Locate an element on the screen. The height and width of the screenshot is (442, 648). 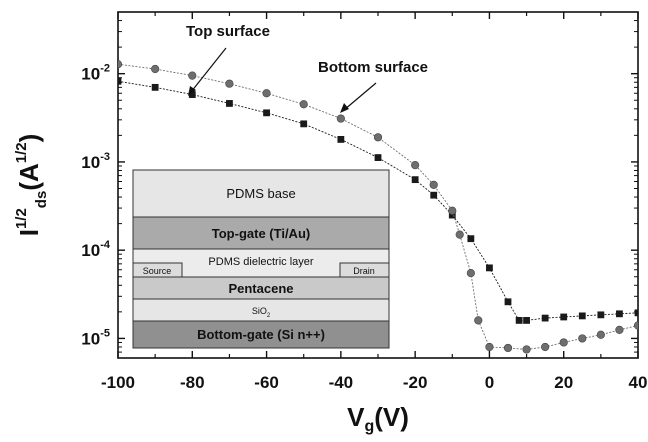
x-tick-label: -100 is located at coordinates (118, 382).